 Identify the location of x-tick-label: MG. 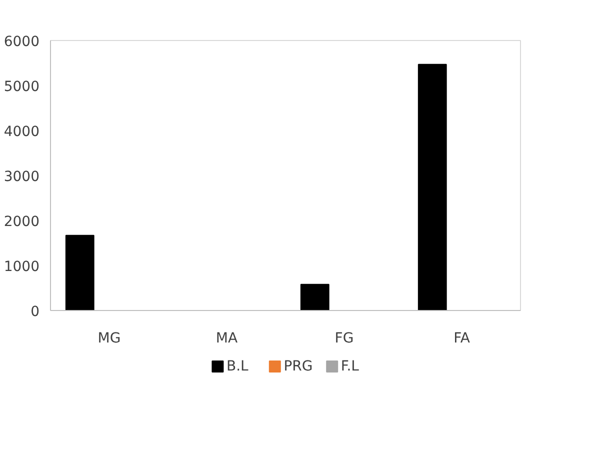
(109, 338).